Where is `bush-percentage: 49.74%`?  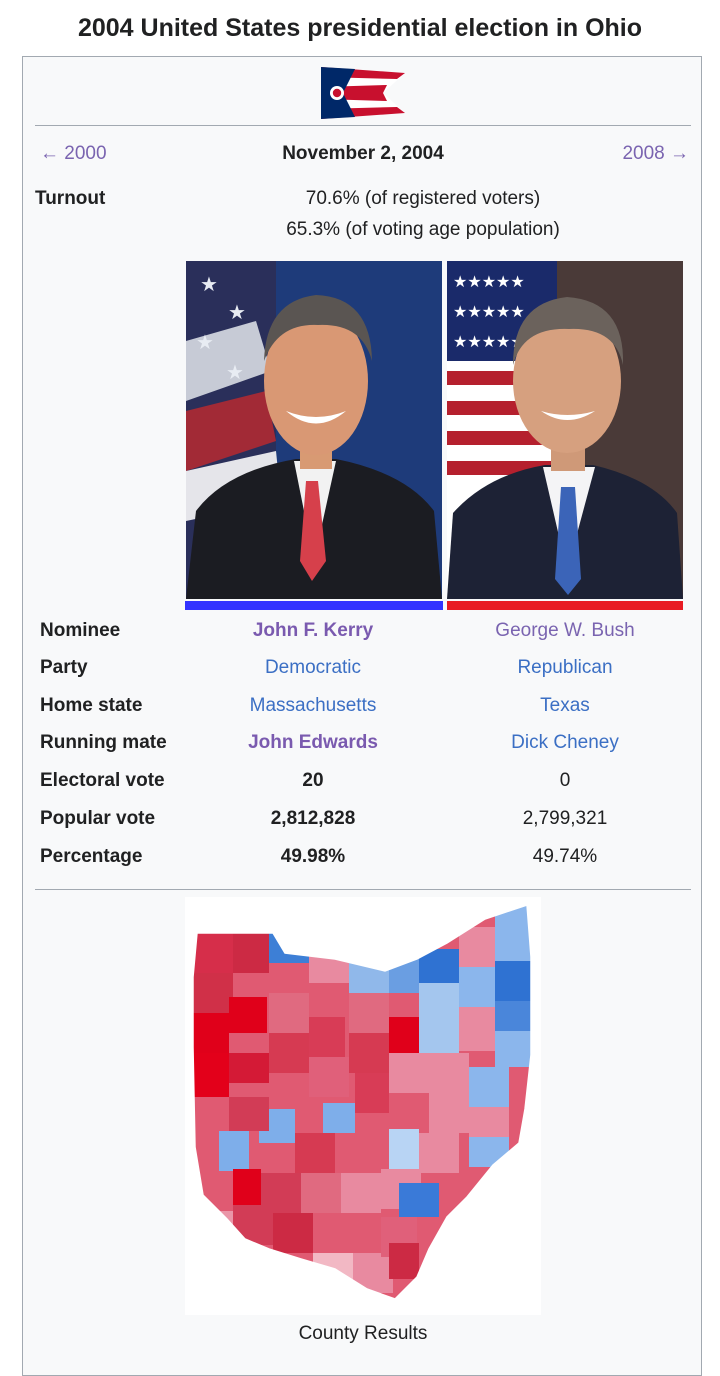 bush-percentage: 49.74% is located at coordinates (565, 856).